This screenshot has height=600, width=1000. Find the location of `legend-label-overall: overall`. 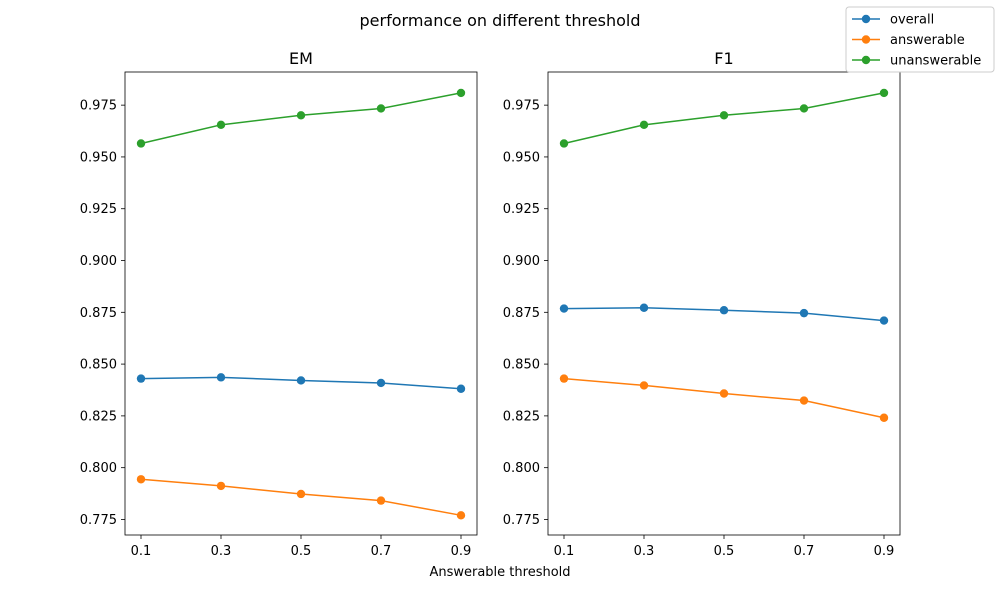

legend-label-overall: overall is located at coordinates (912, 20).